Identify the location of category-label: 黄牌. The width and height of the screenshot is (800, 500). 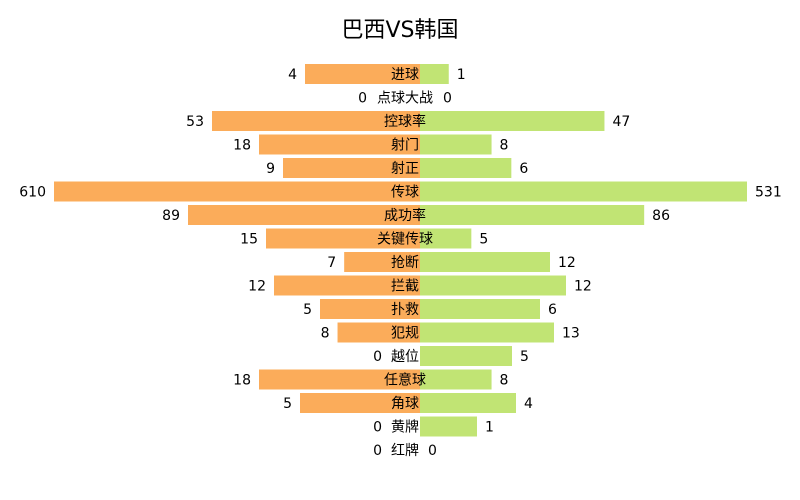
(405, 427).